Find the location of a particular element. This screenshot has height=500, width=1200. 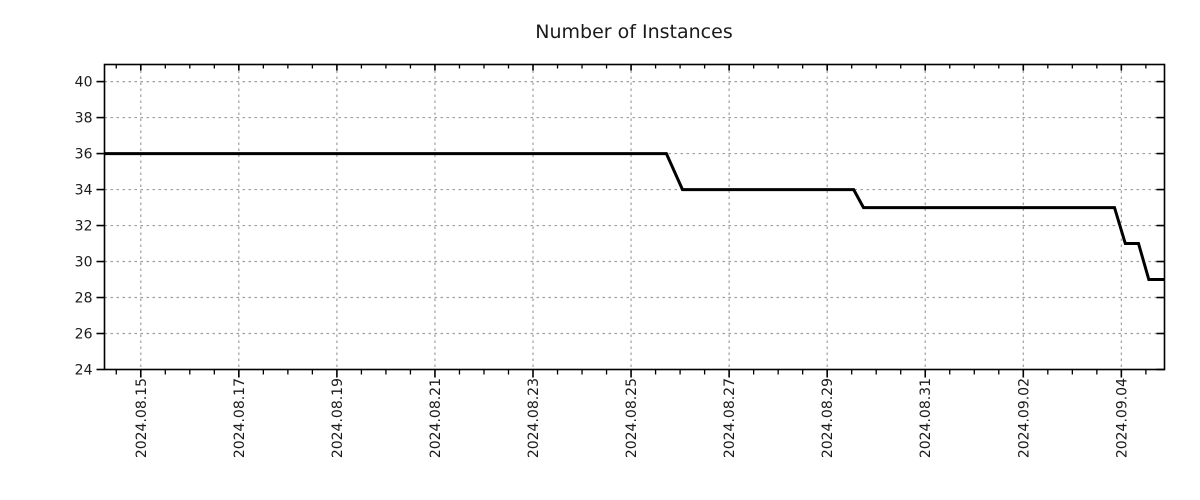

x-tick-label: 2024.08.23 is located at coordinates (534, 418).